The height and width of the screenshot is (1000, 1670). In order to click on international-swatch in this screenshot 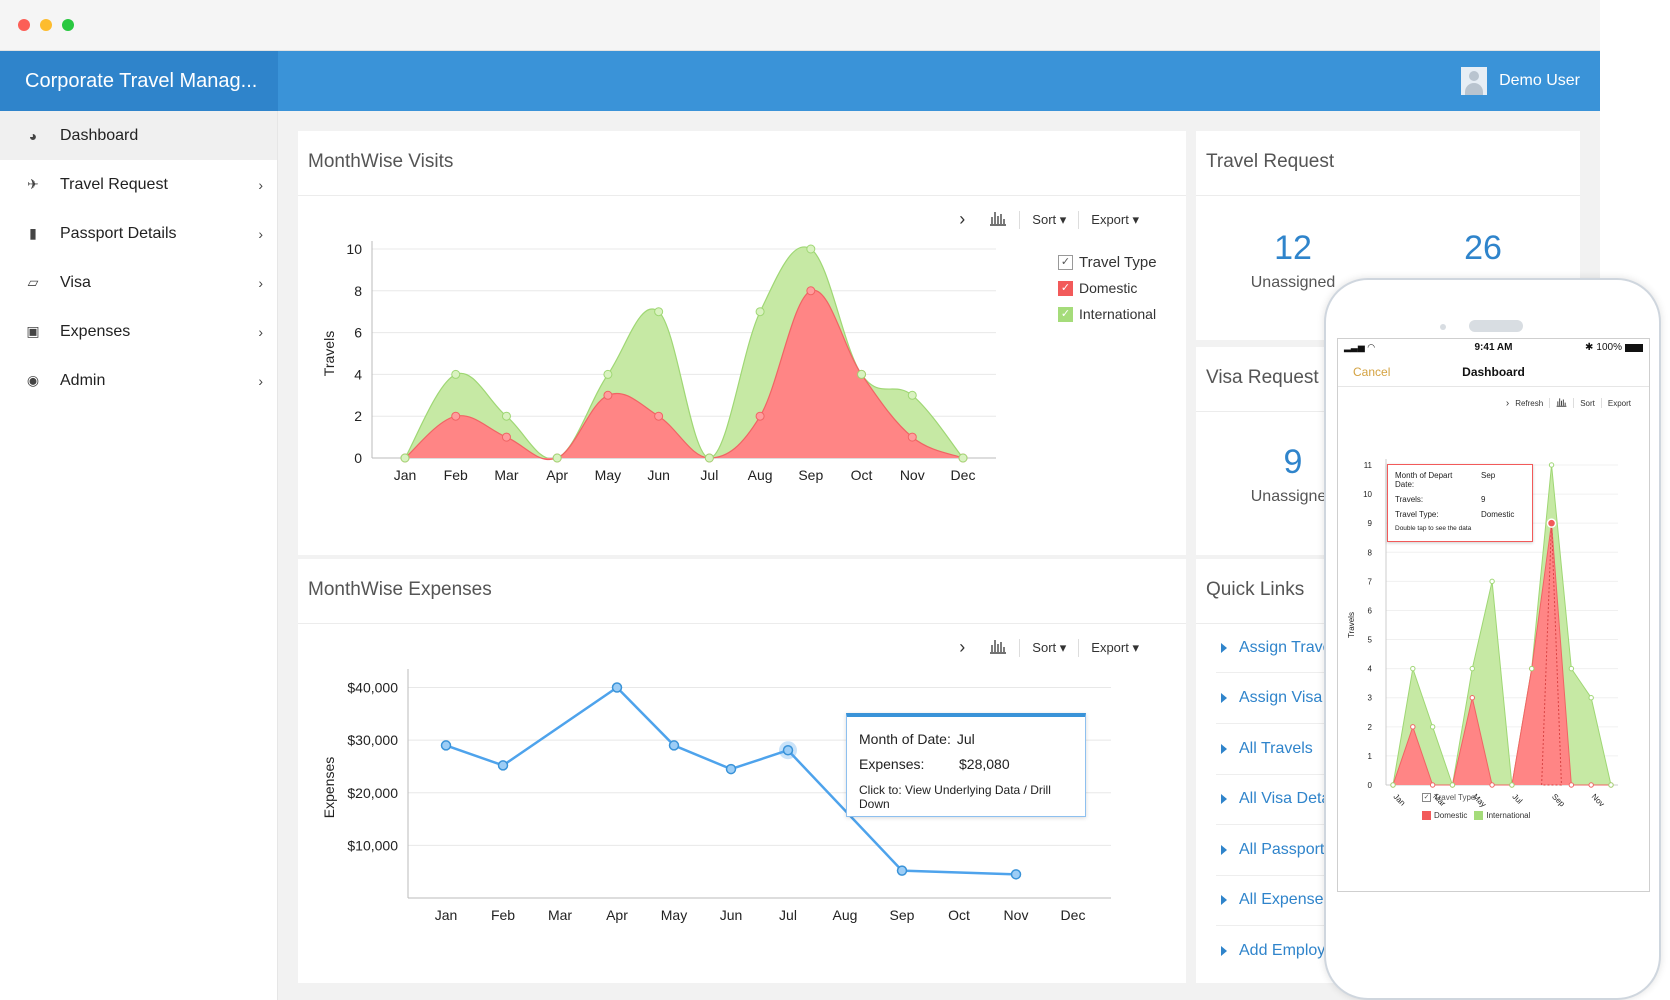, I will do `click(1479, 815)`.